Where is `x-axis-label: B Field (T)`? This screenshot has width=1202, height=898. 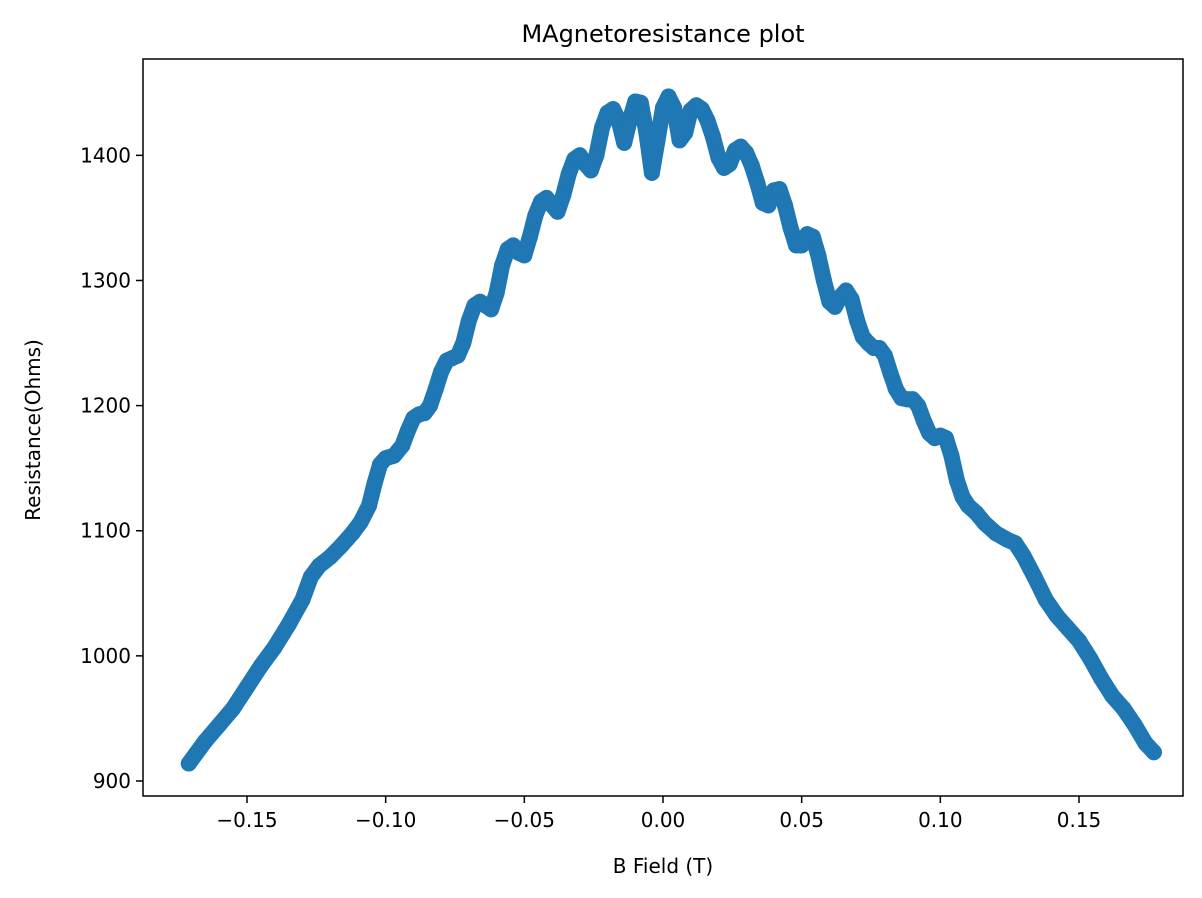
x-axis-label: B Field (T) is located at coordinates (663, 866).